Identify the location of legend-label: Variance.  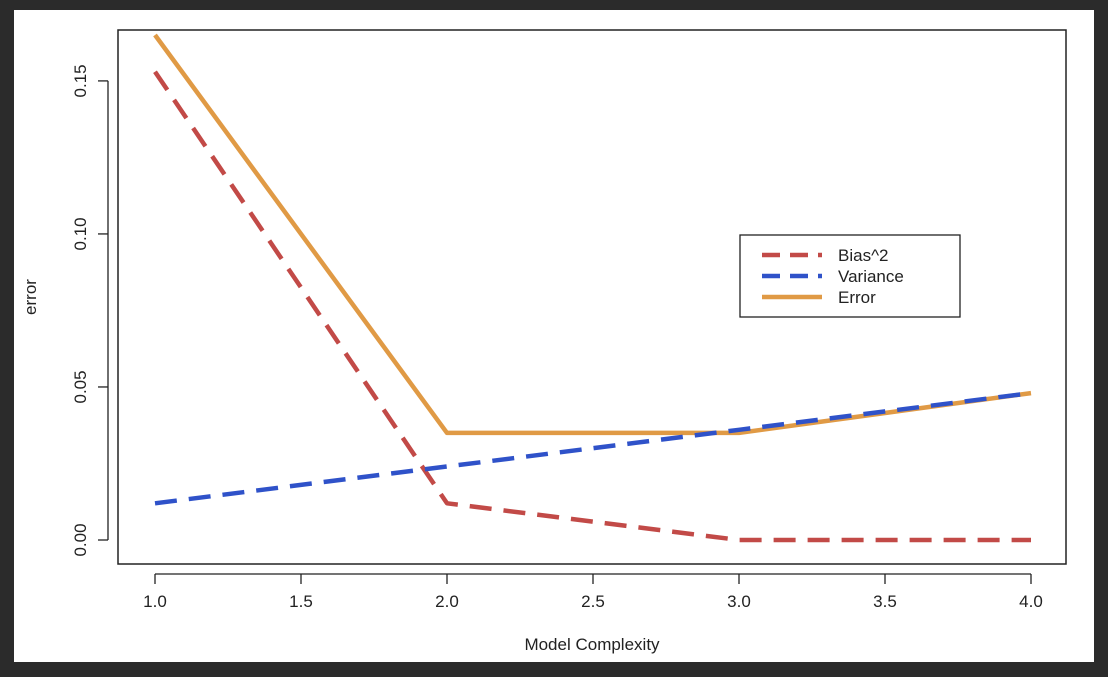
(871, 276).